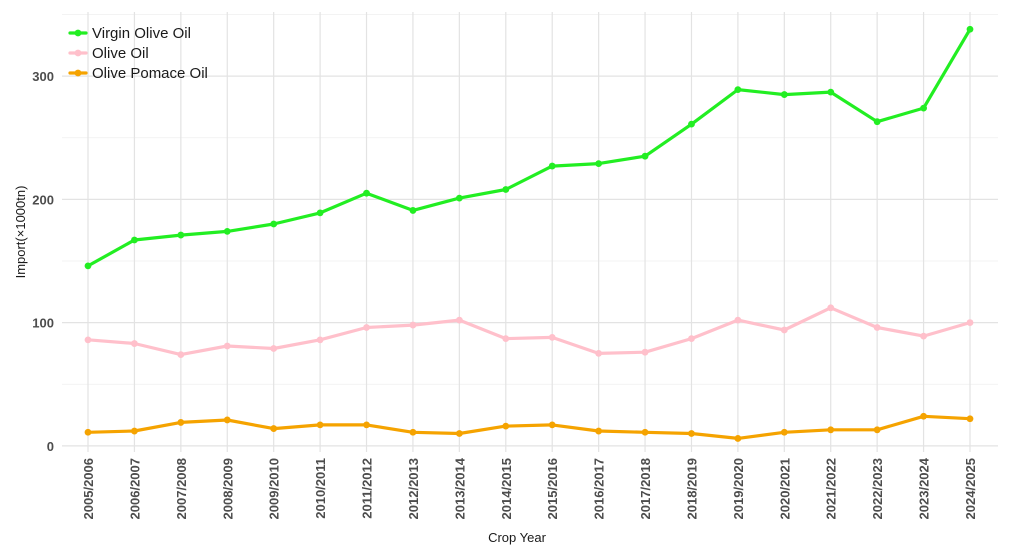  Describe the element at coordinates (691, 488) in the screenshot. I see `x-tick-label: 2018/2019` at that location.